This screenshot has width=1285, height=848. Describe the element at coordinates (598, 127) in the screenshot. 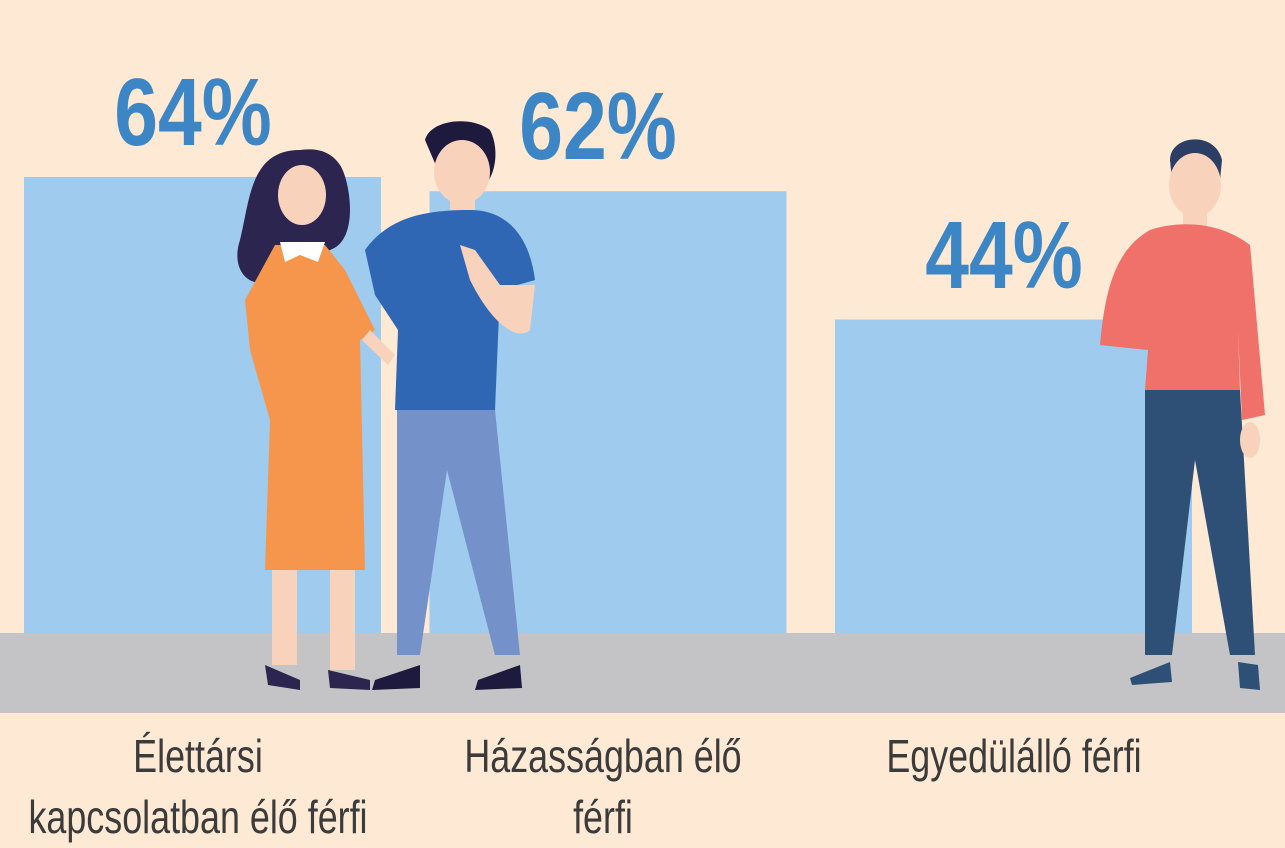

I see `value-label: 62%` at that location.